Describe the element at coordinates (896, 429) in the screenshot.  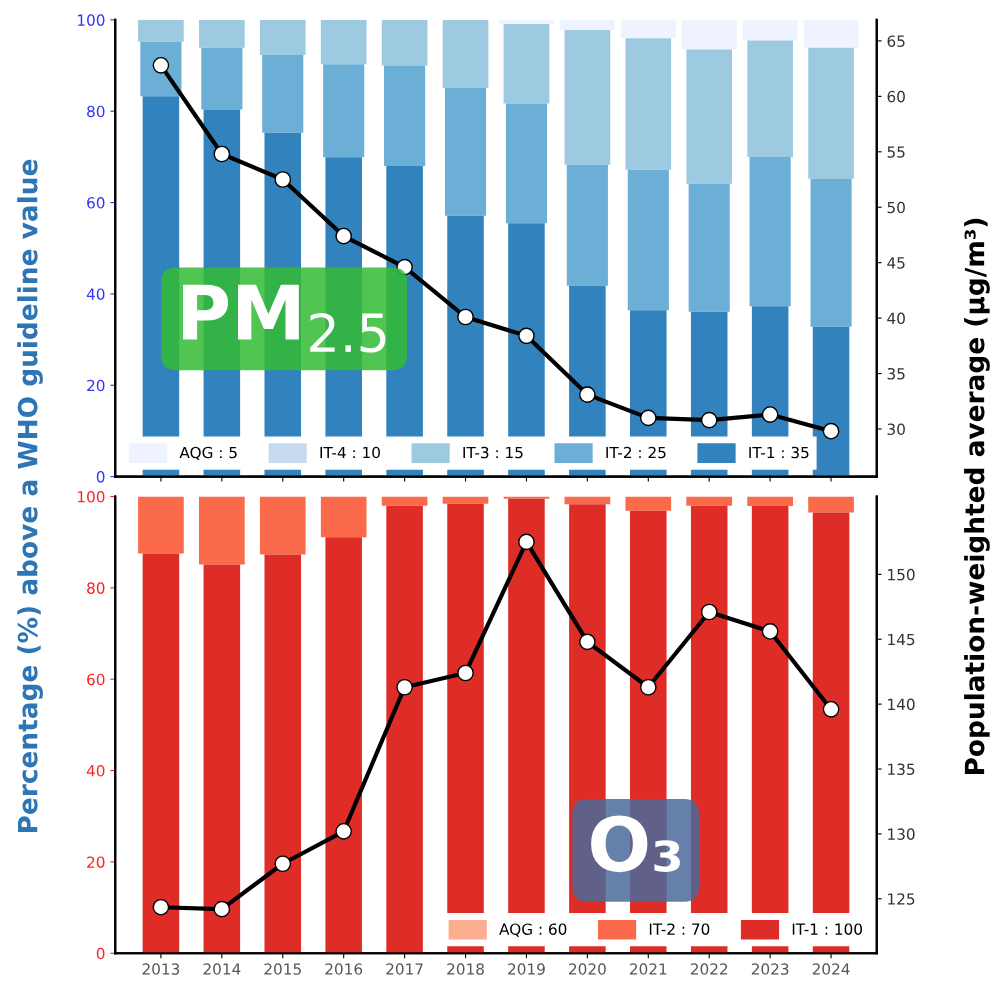
I see `y2-tick-label: 30` at that location.